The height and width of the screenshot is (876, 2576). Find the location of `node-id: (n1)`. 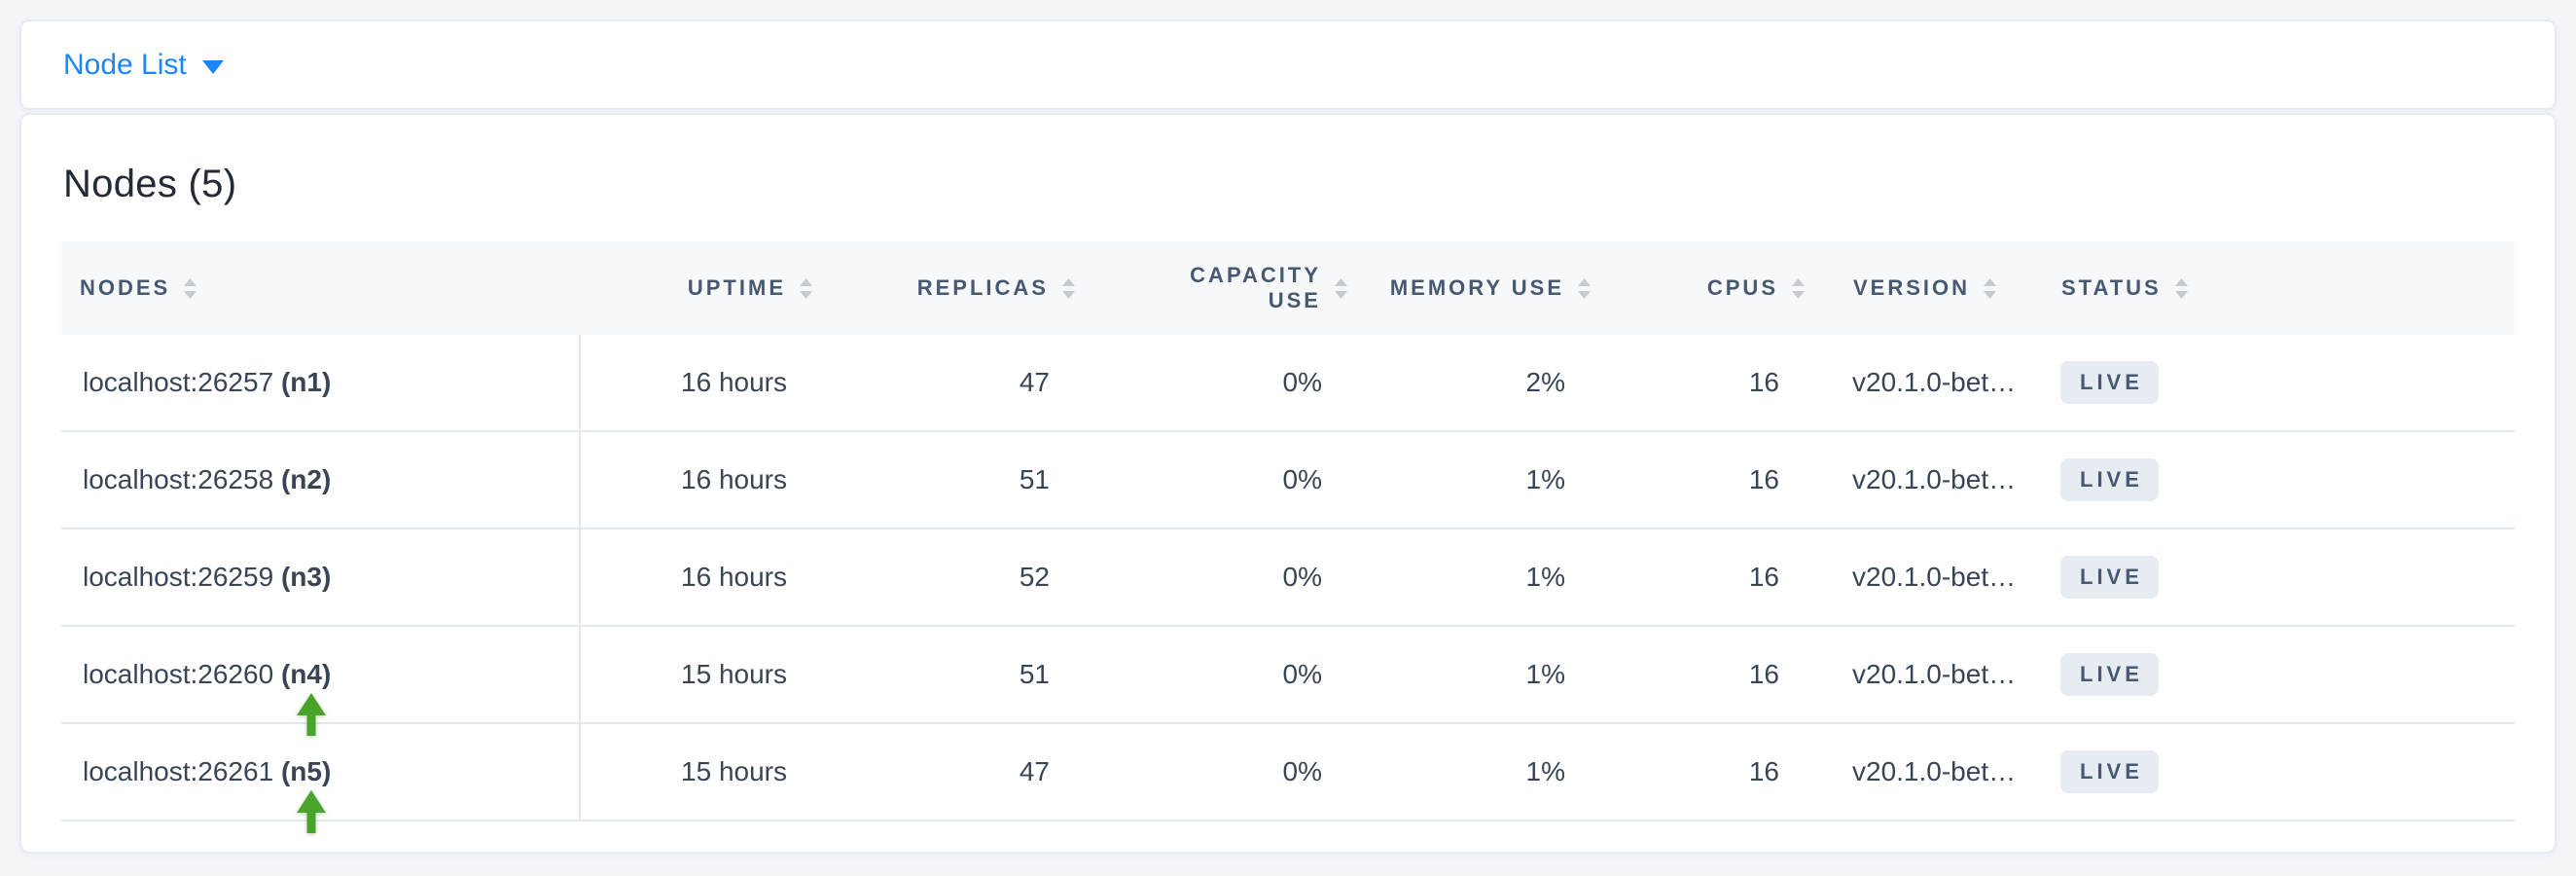

node-id: (n1) is located at coordinates (306, 382).